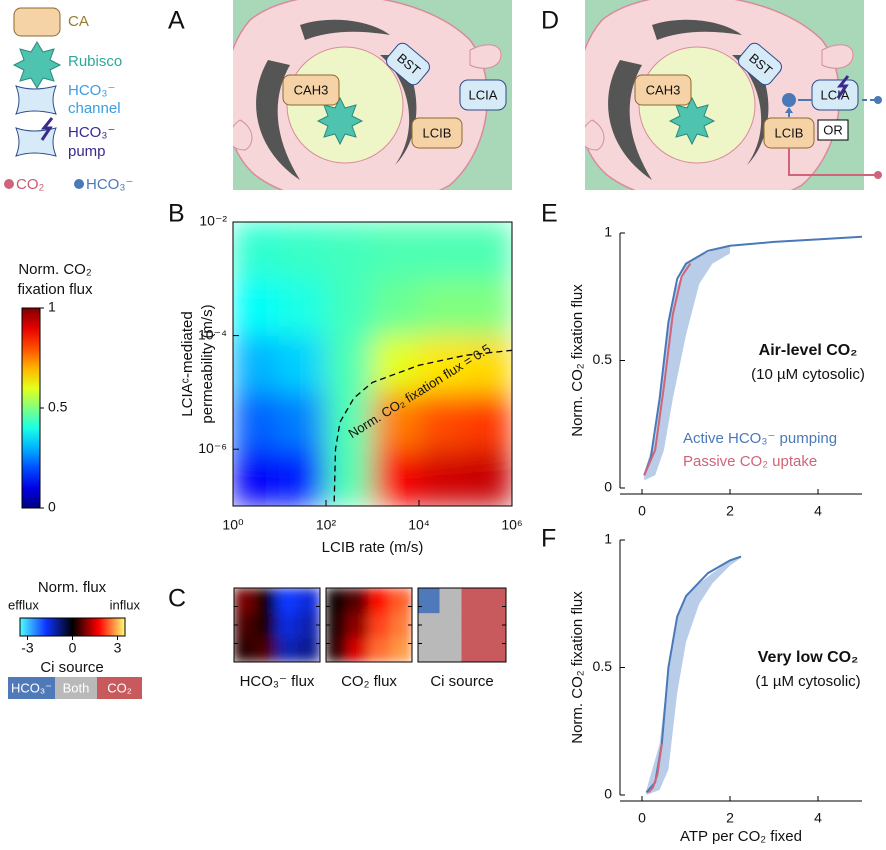 The width and height of the screenshot is (886, 850). Describe the element at coordinates (760, 438) in the screenshot. I see `legend-label: Active HCO₃⁻ pumping` at that location.